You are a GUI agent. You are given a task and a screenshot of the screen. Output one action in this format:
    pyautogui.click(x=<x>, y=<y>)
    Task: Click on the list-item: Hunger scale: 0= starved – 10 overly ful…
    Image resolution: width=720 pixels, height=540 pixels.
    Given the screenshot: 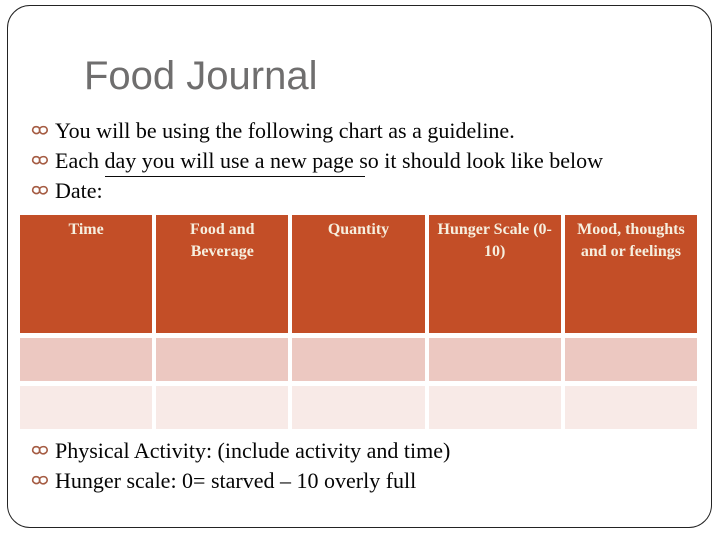 What is the action you would take?
    pyautogui.click(x=364, y=481)
    